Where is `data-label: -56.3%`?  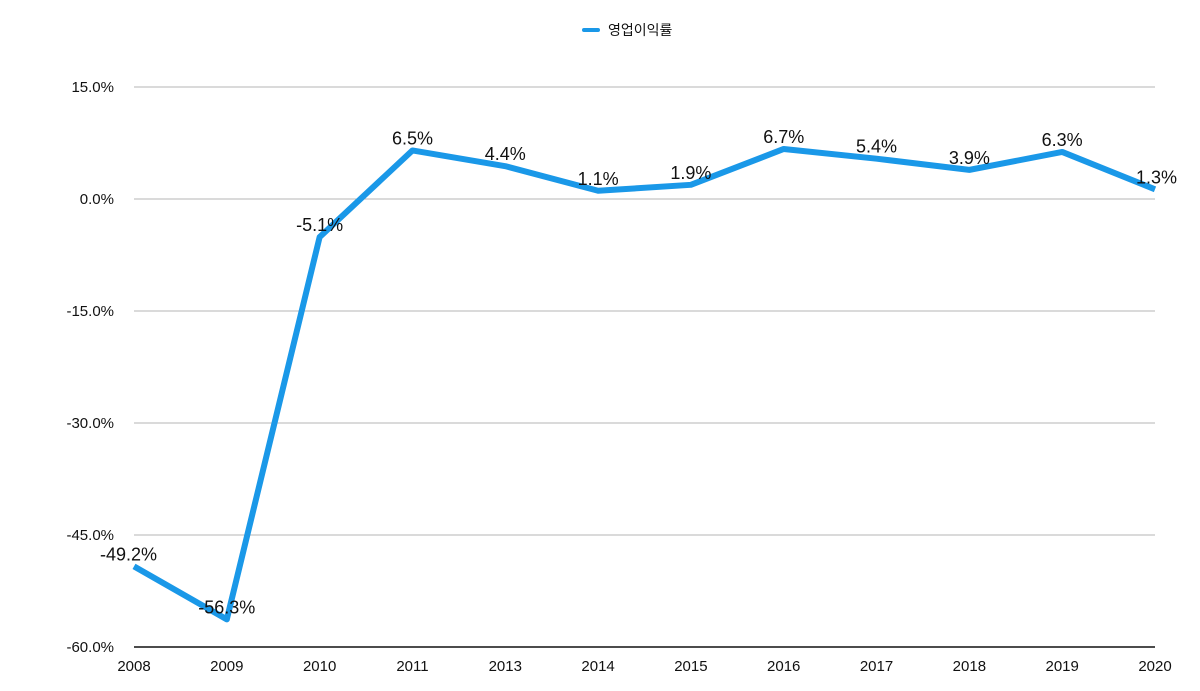 data-label: -56.3% is located at coordinates (226, 607).